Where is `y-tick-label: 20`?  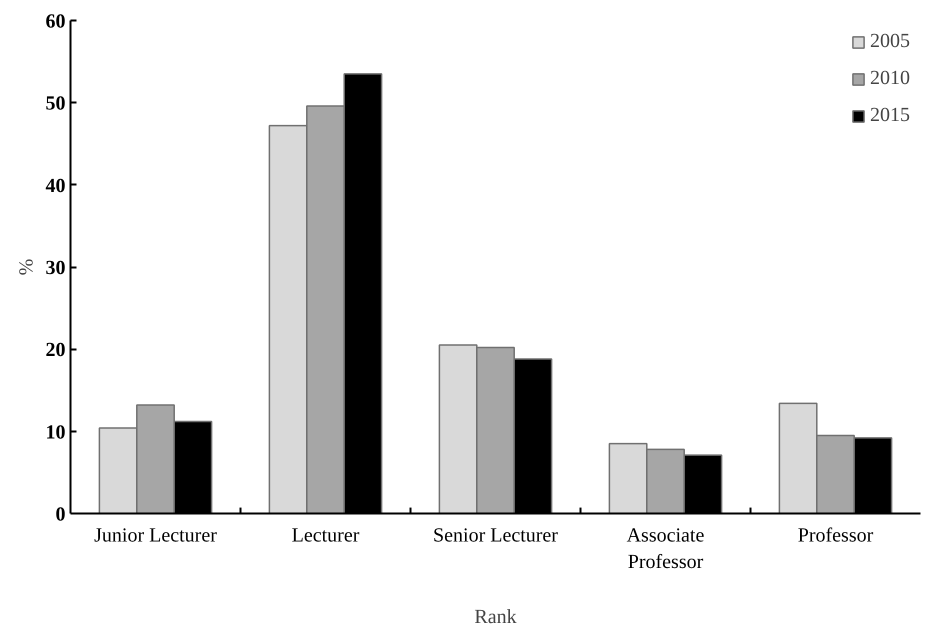
y-tick-label: 20 is located at coordinates (56, 350).